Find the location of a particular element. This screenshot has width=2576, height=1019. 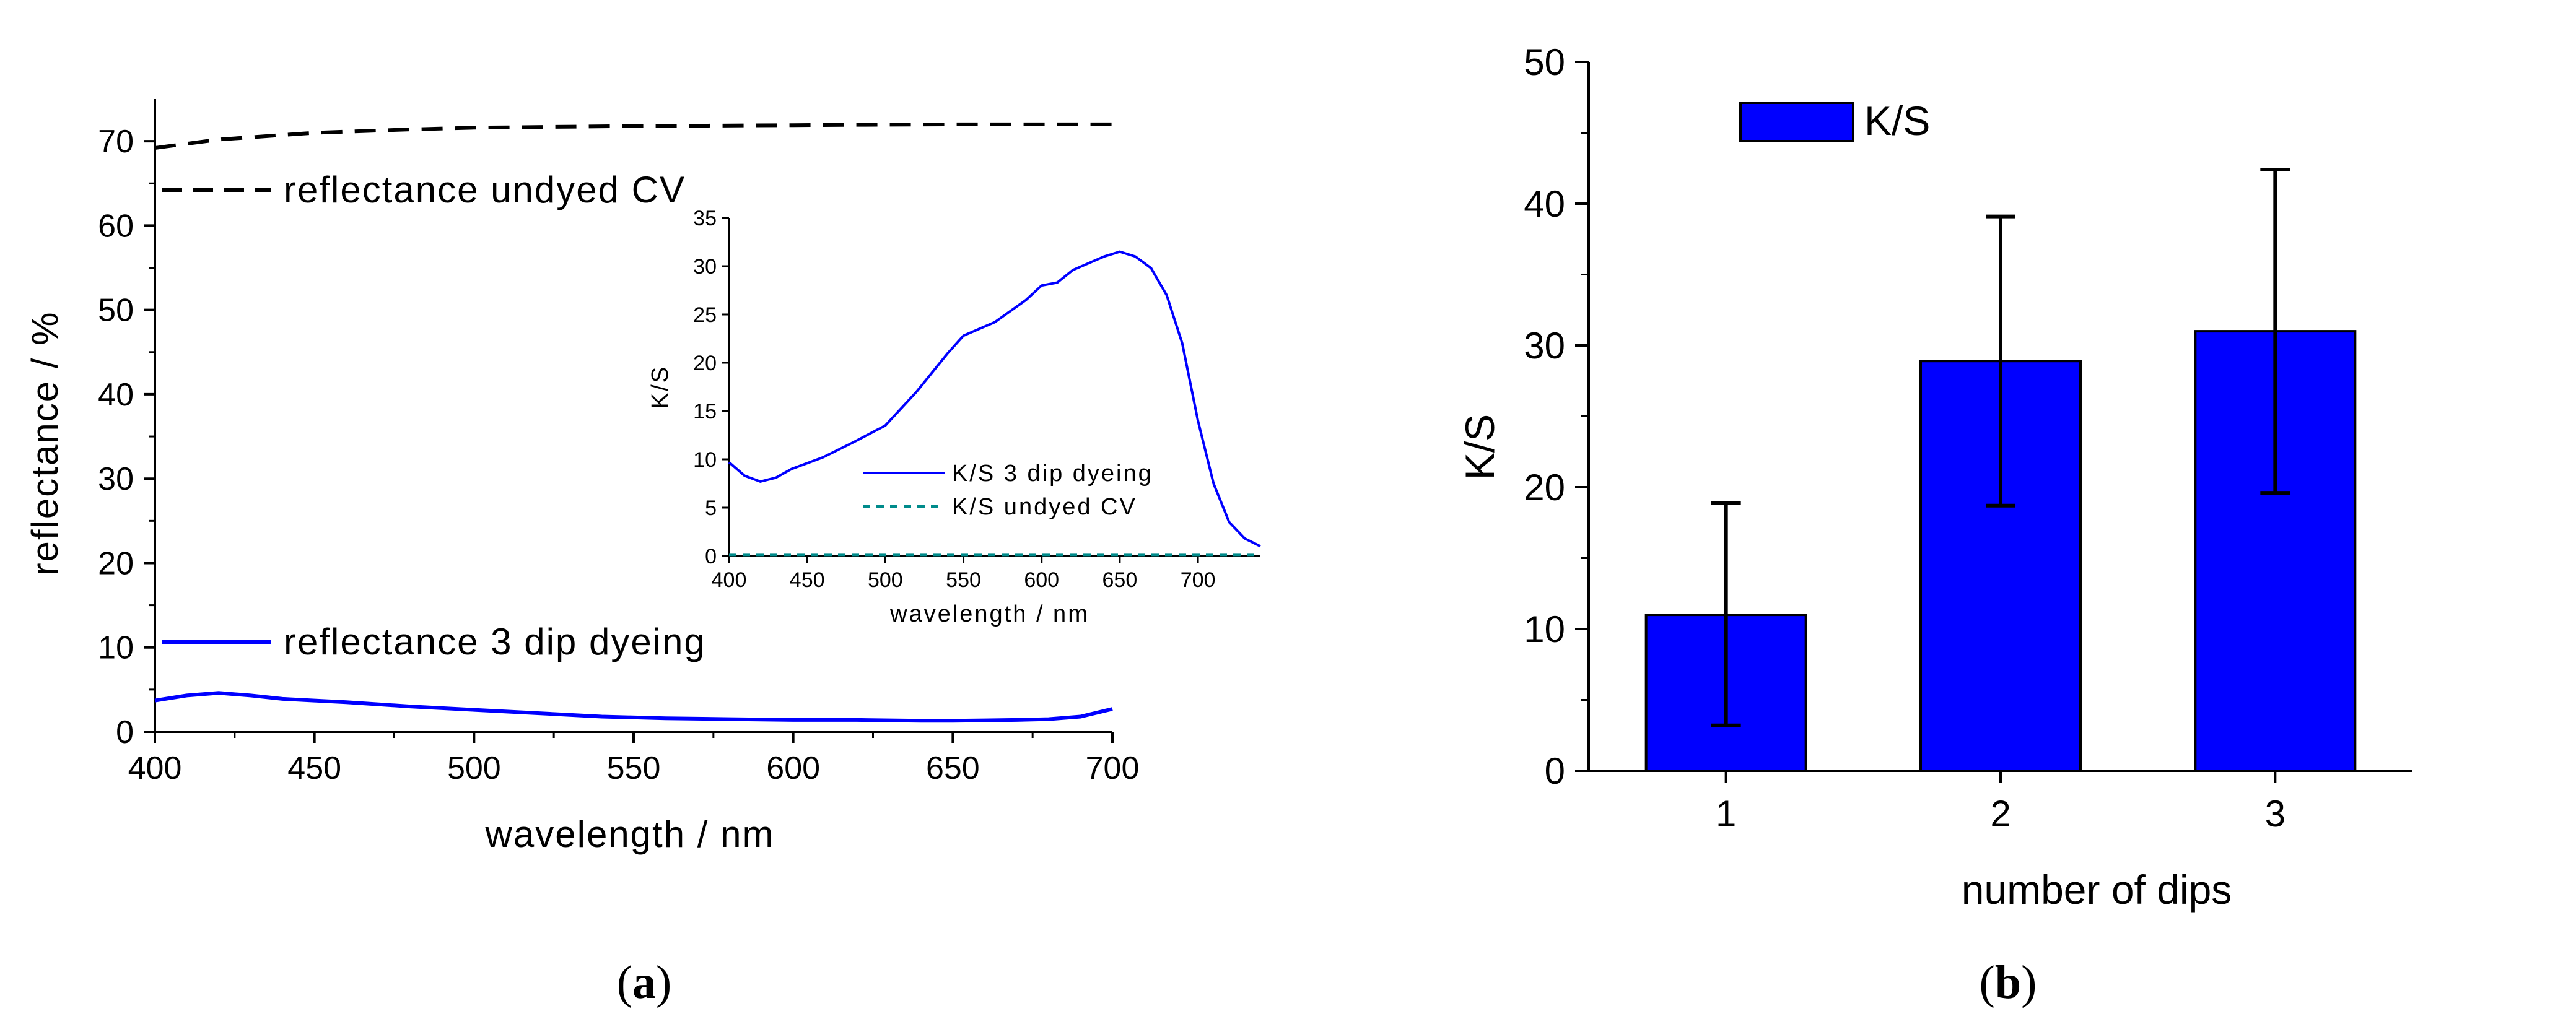

series-line-undyed is located at coordinates (633, 136).